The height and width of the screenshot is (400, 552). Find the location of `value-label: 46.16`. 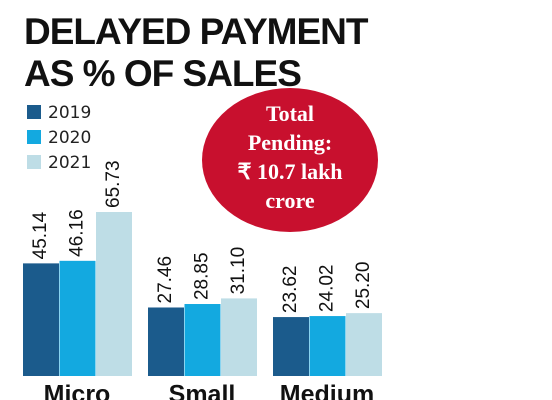

value-label: 46.16 is located at coordinates (77, 233).